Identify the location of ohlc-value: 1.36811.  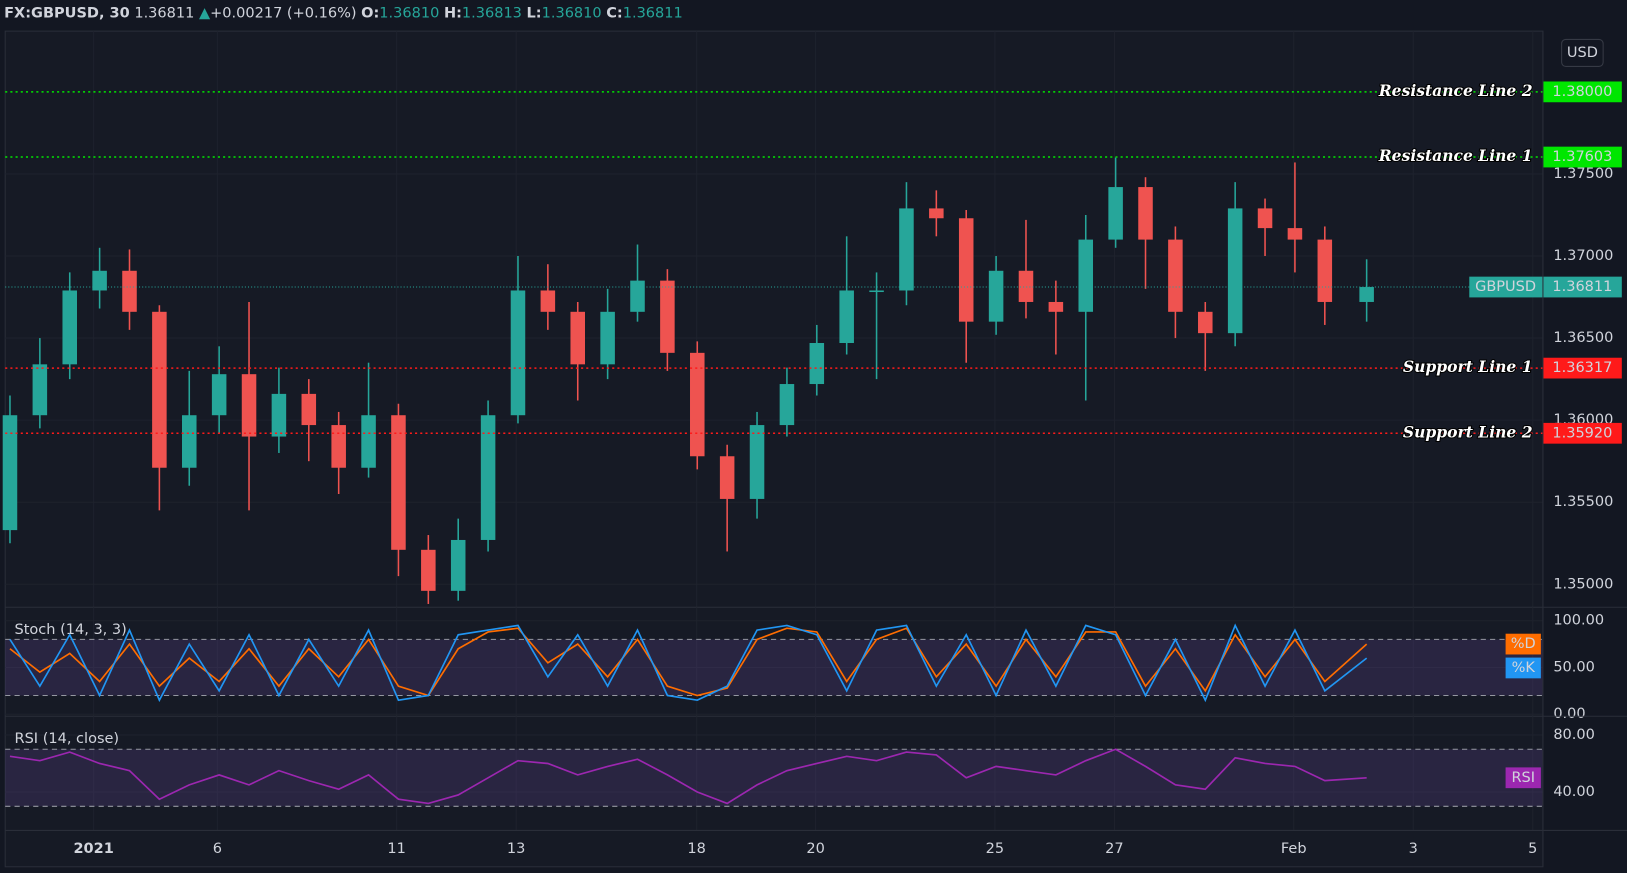
(653, 13).